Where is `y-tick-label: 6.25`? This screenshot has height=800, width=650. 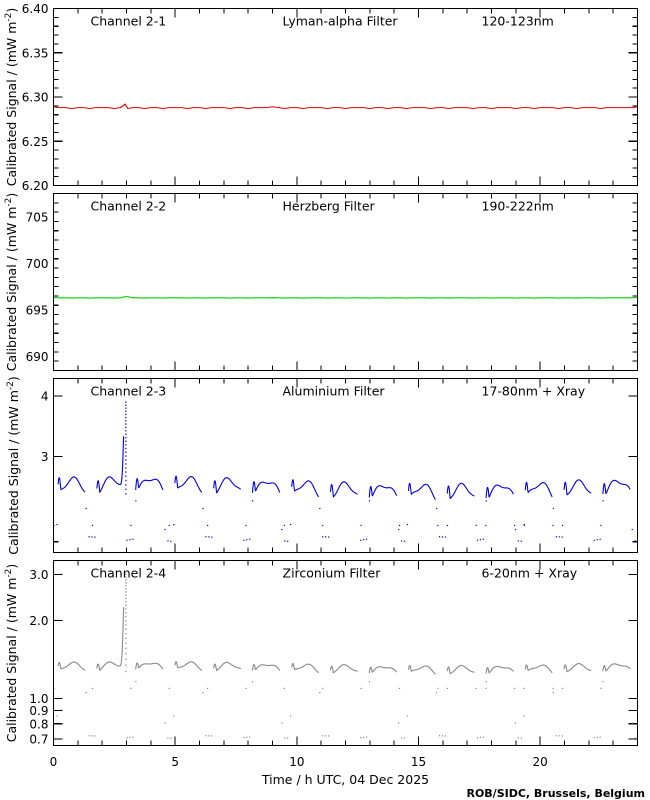 y-tick-label: 6.25 is located at coordinates (35, 142).